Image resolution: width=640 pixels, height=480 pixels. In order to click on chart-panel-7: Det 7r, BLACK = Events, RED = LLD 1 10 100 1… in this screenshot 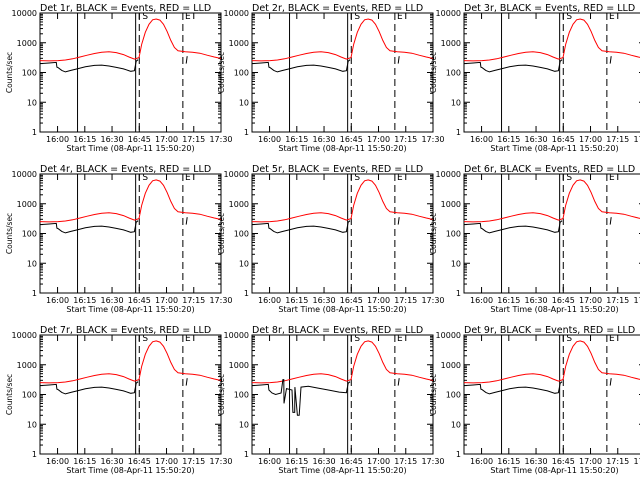, I will do `click(119, 400)`.